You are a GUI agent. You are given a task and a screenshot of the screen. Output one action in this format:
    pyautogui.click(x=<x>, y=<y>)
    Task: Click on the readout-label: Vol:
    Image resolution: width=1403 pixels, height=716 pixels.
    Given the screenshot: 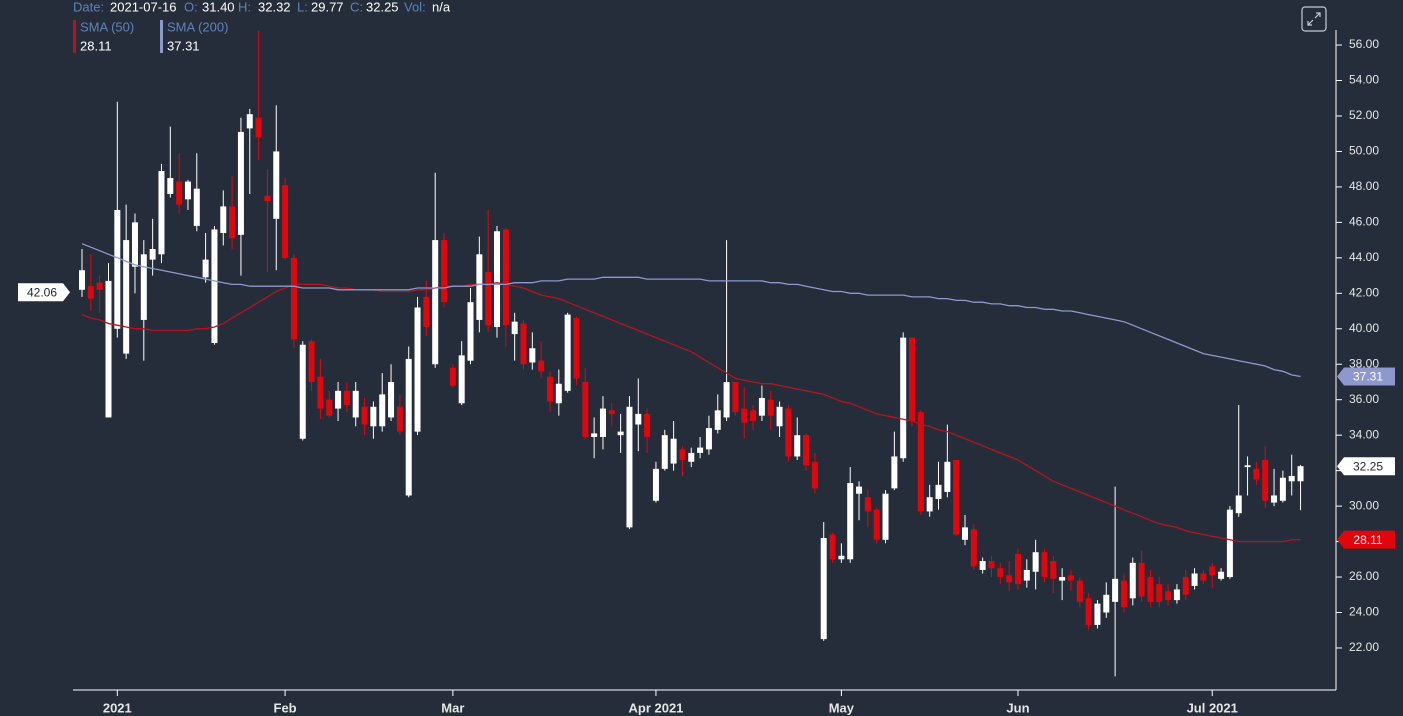 What is the action you would take?
    pyautogui.click(x=415, y=7)
    